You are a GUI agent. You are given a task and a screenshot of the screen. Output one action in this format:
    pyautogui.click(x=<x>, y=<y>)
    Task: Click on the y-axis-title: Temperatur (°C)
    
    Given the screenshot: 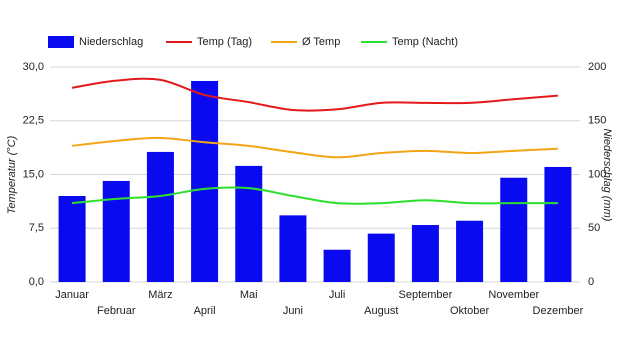 What is the action you would take?
    pyautogui.click(x=12, y=174)
    